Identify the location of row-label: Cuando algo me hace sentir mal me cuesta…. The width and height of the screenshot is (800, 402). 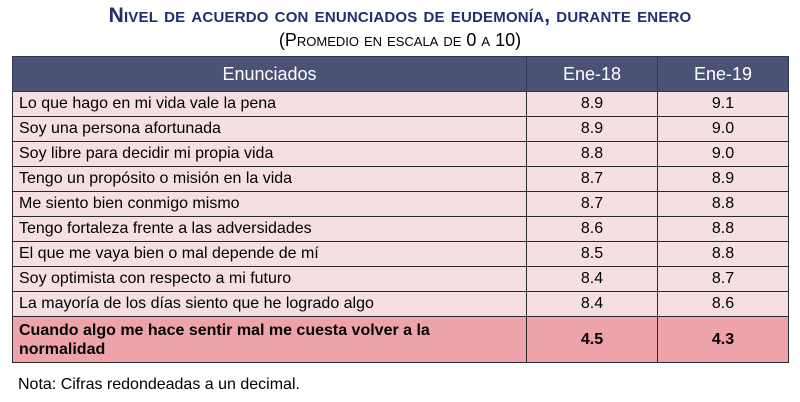
(269, 339).